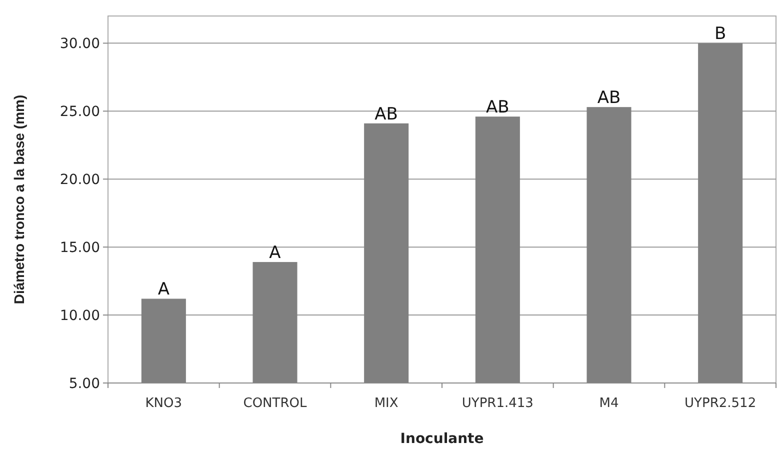 Image resolution: width=782 pixels, height=457 pixels. I want to click on x-tick-label: UYPR1.413, so click(498, 403).